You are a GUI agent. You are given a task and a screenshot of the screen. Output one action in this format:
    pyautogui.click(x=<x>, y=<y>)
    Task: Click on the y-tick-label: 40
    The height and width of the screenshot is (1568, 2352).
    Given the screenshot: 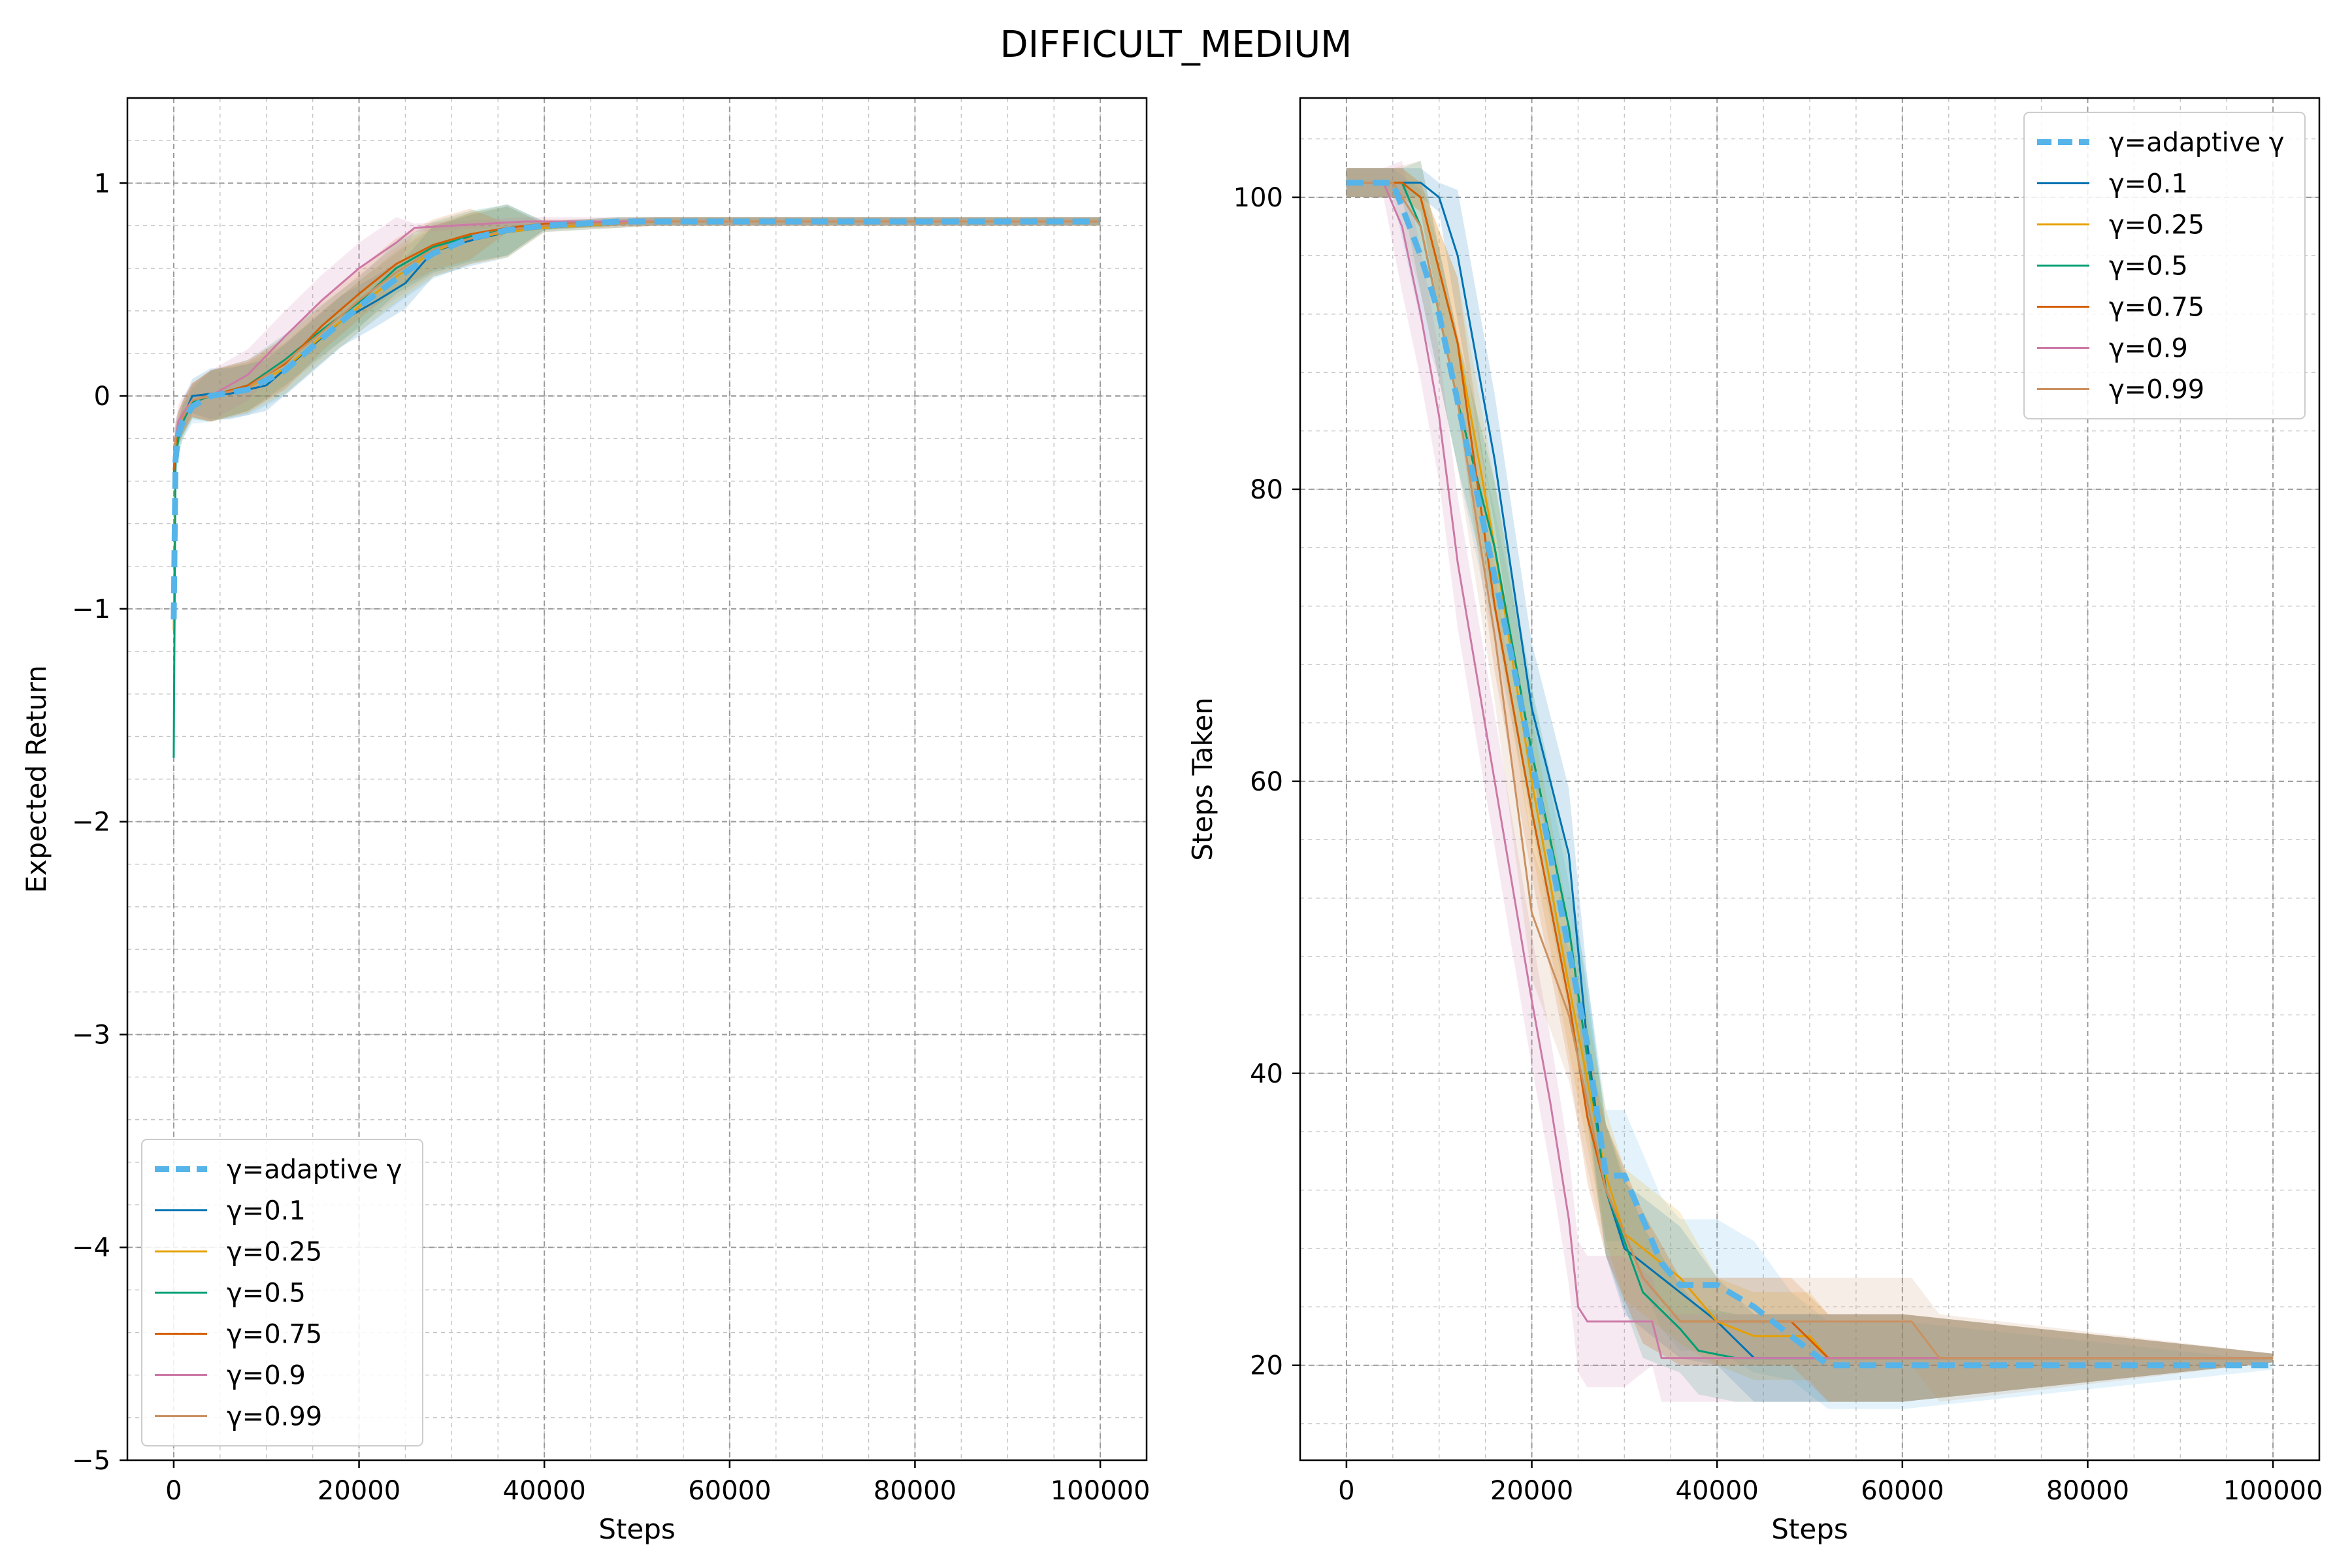 What is the action you would take?
    pyautogui.click(x=1266, y=1074)
    